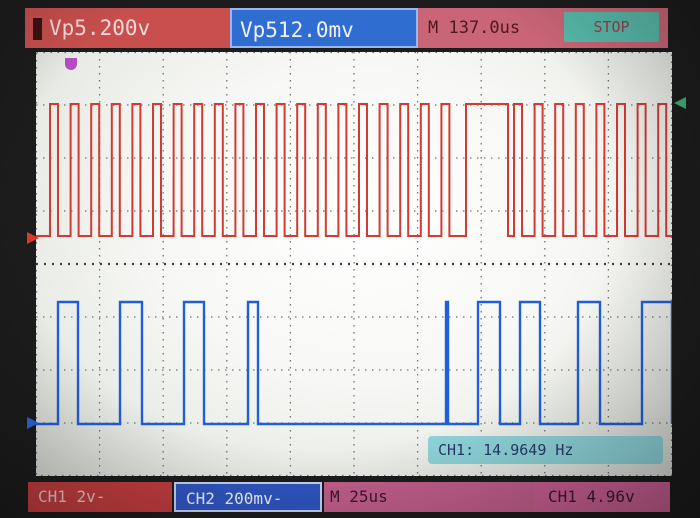  Describe the element at coordinates (429, 497) in the screenshot. I see `bottom-timebase-indicator: M 25us` at that location.